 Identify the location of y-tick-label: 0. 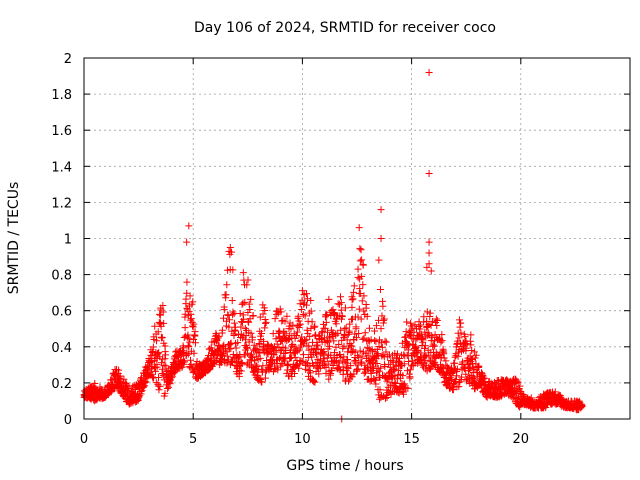
(68, 420).